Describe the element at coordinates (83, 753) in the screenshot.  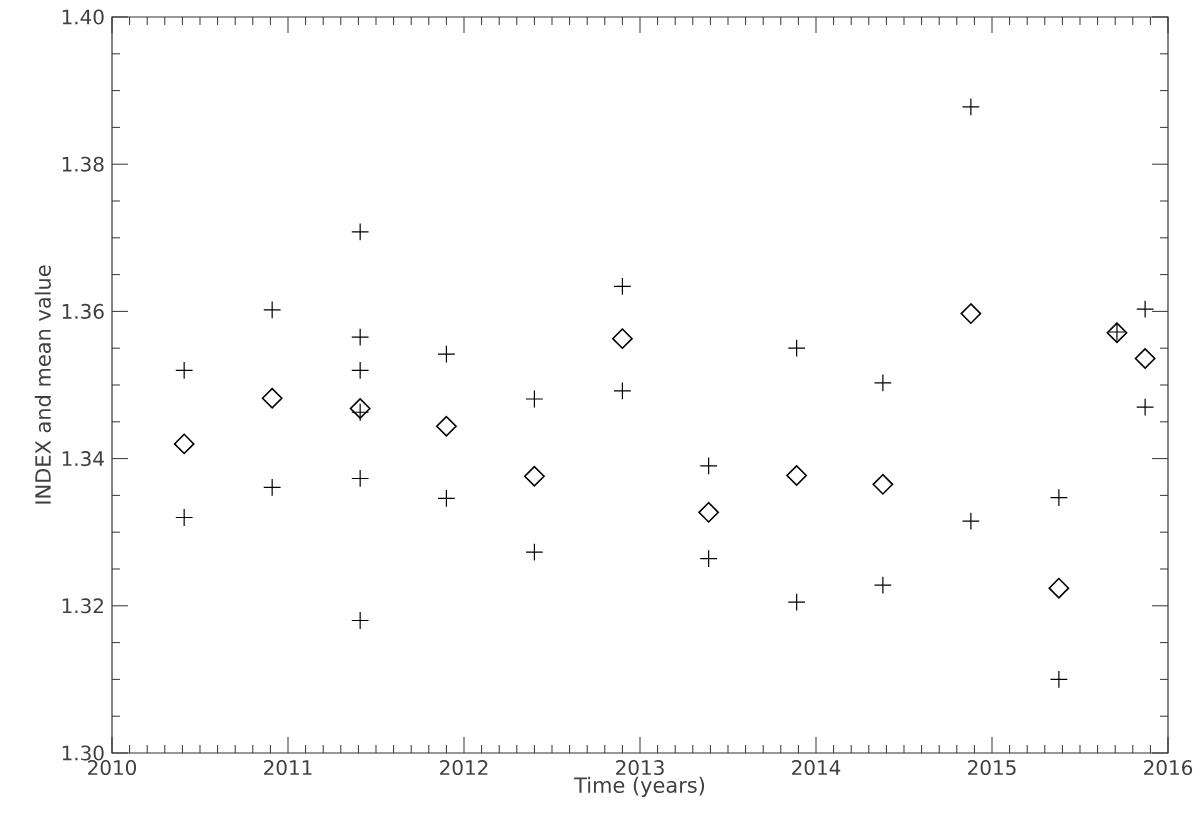
I see `y-tick-label: 1.30` at that location.